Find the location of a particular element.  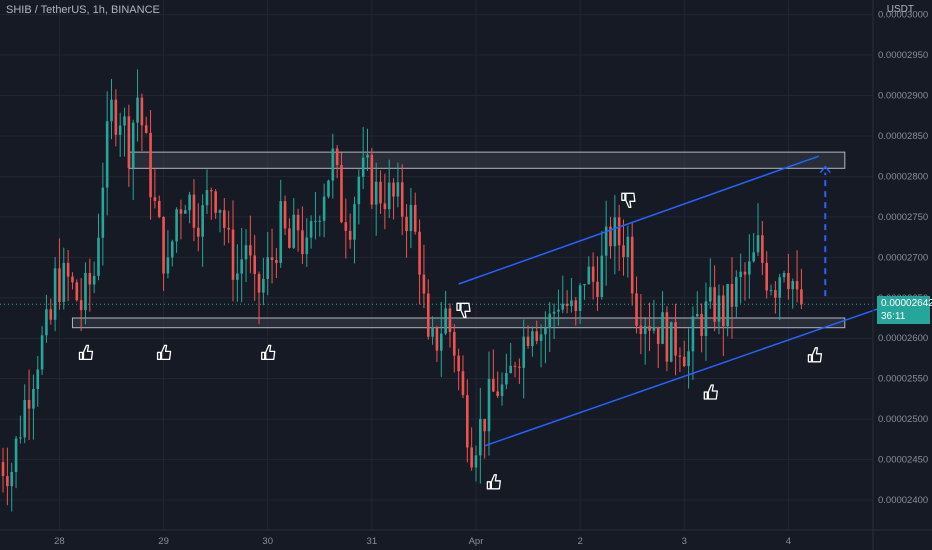

channel-upper-line is located at coordinates (639, 220).